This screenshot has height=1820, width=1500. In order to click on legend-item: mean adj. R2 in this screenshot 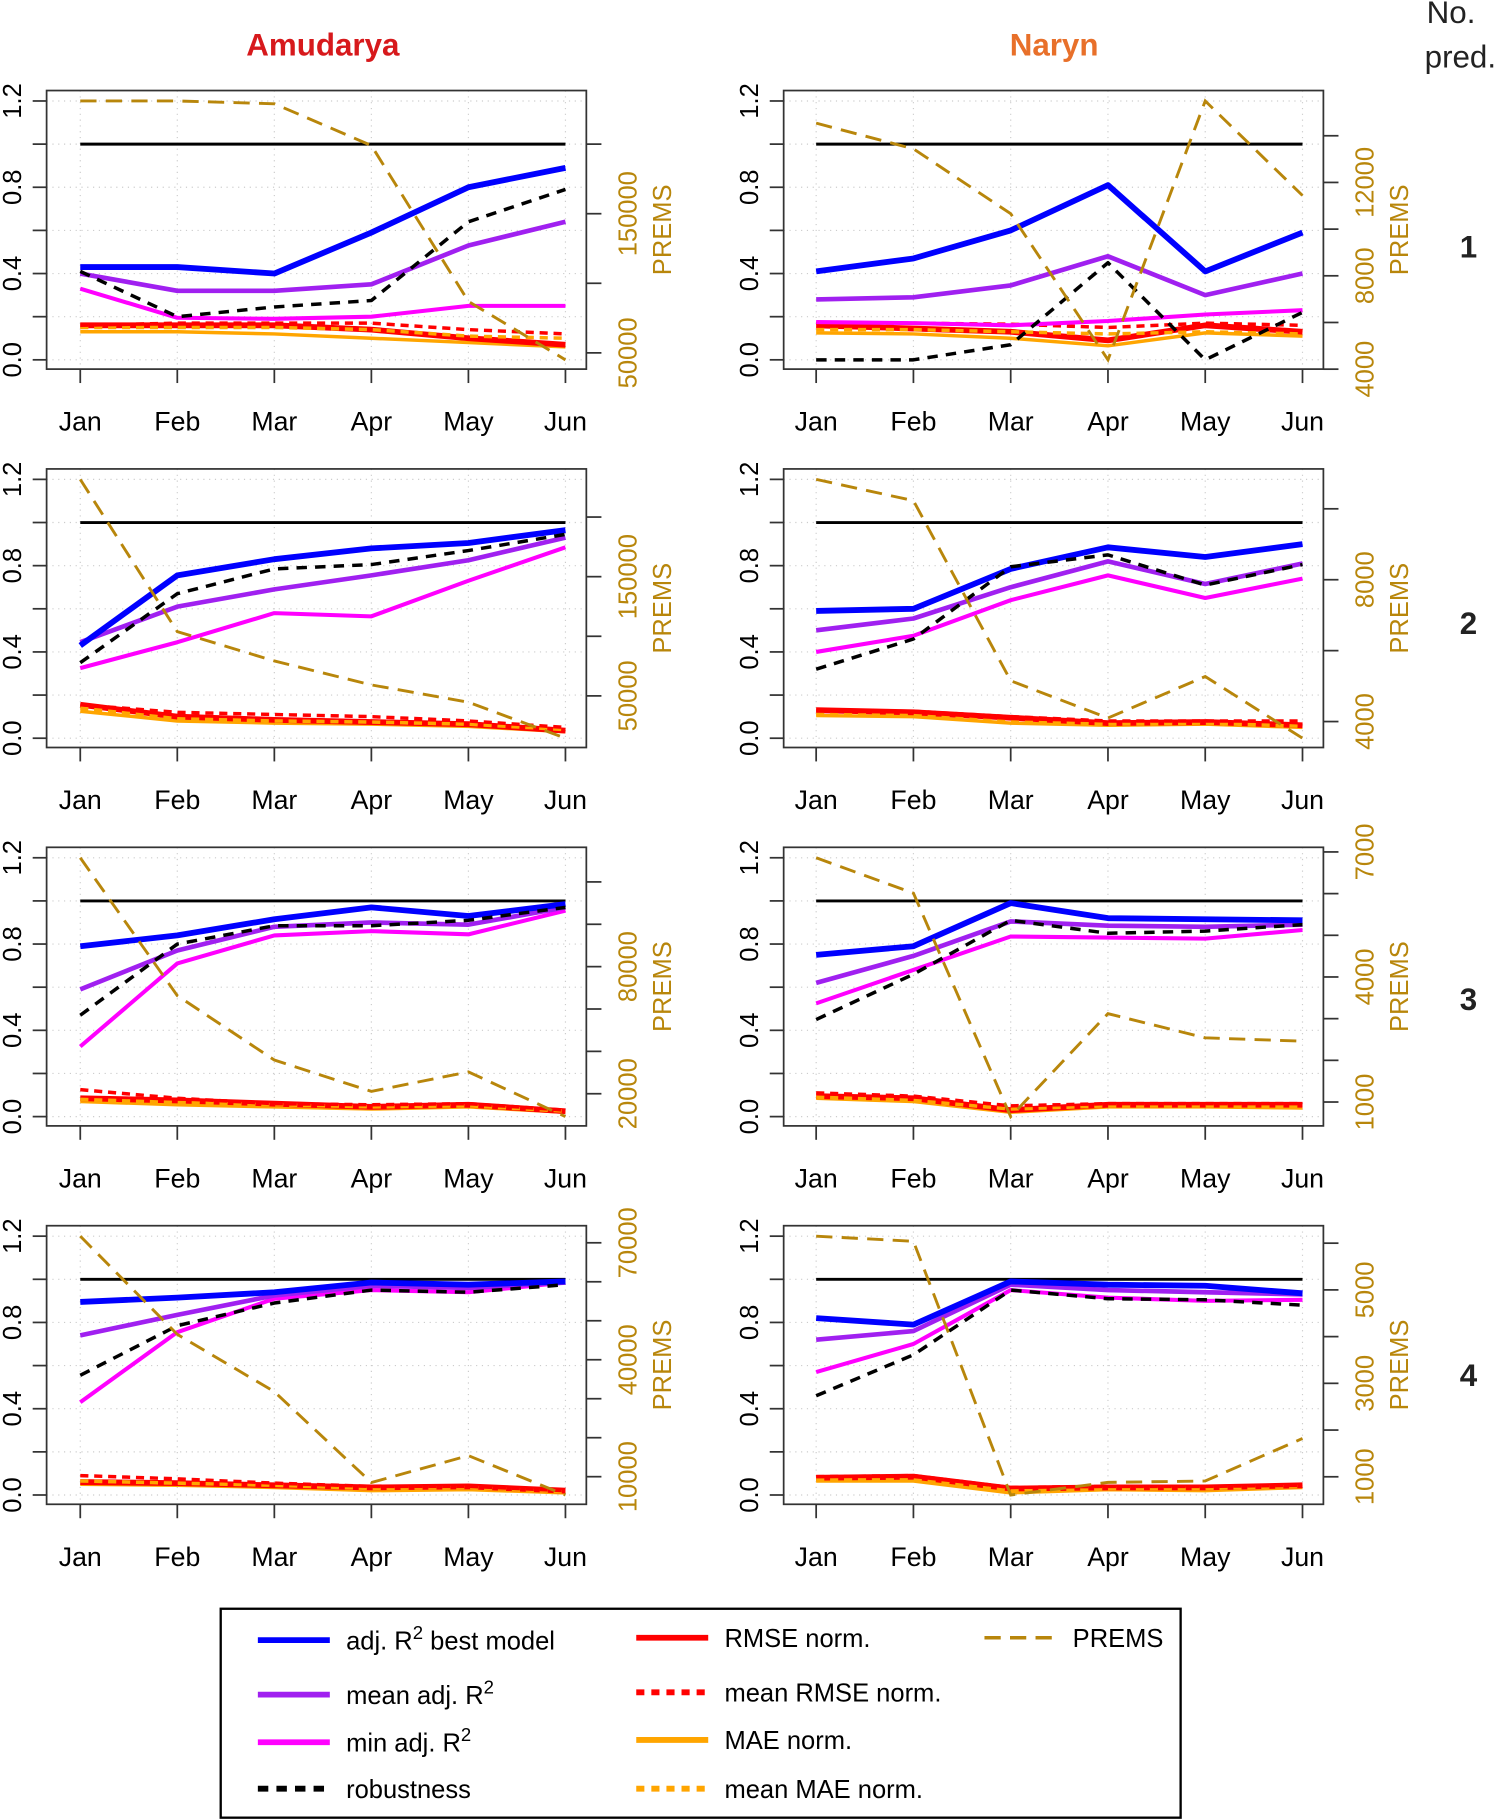, I will do `click(375, 1693)`.